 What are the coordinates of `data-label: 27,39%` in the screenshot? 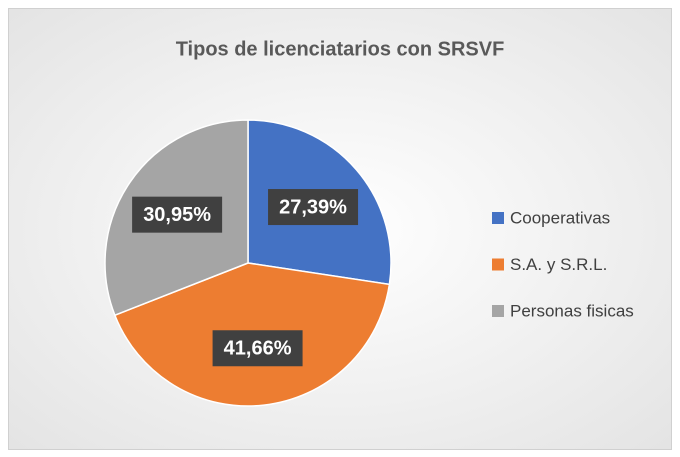 It's located at (313, 207).